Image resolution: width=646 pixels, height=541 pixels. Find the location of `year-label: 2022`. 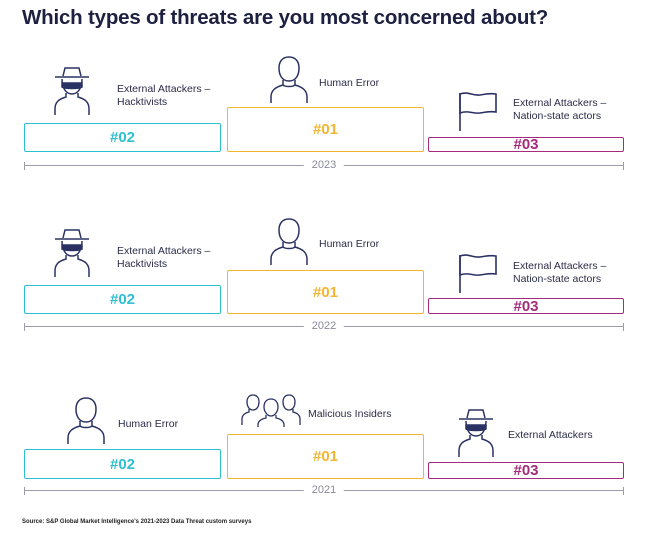

year-label: 2022 is located at coordinates (324, 326).